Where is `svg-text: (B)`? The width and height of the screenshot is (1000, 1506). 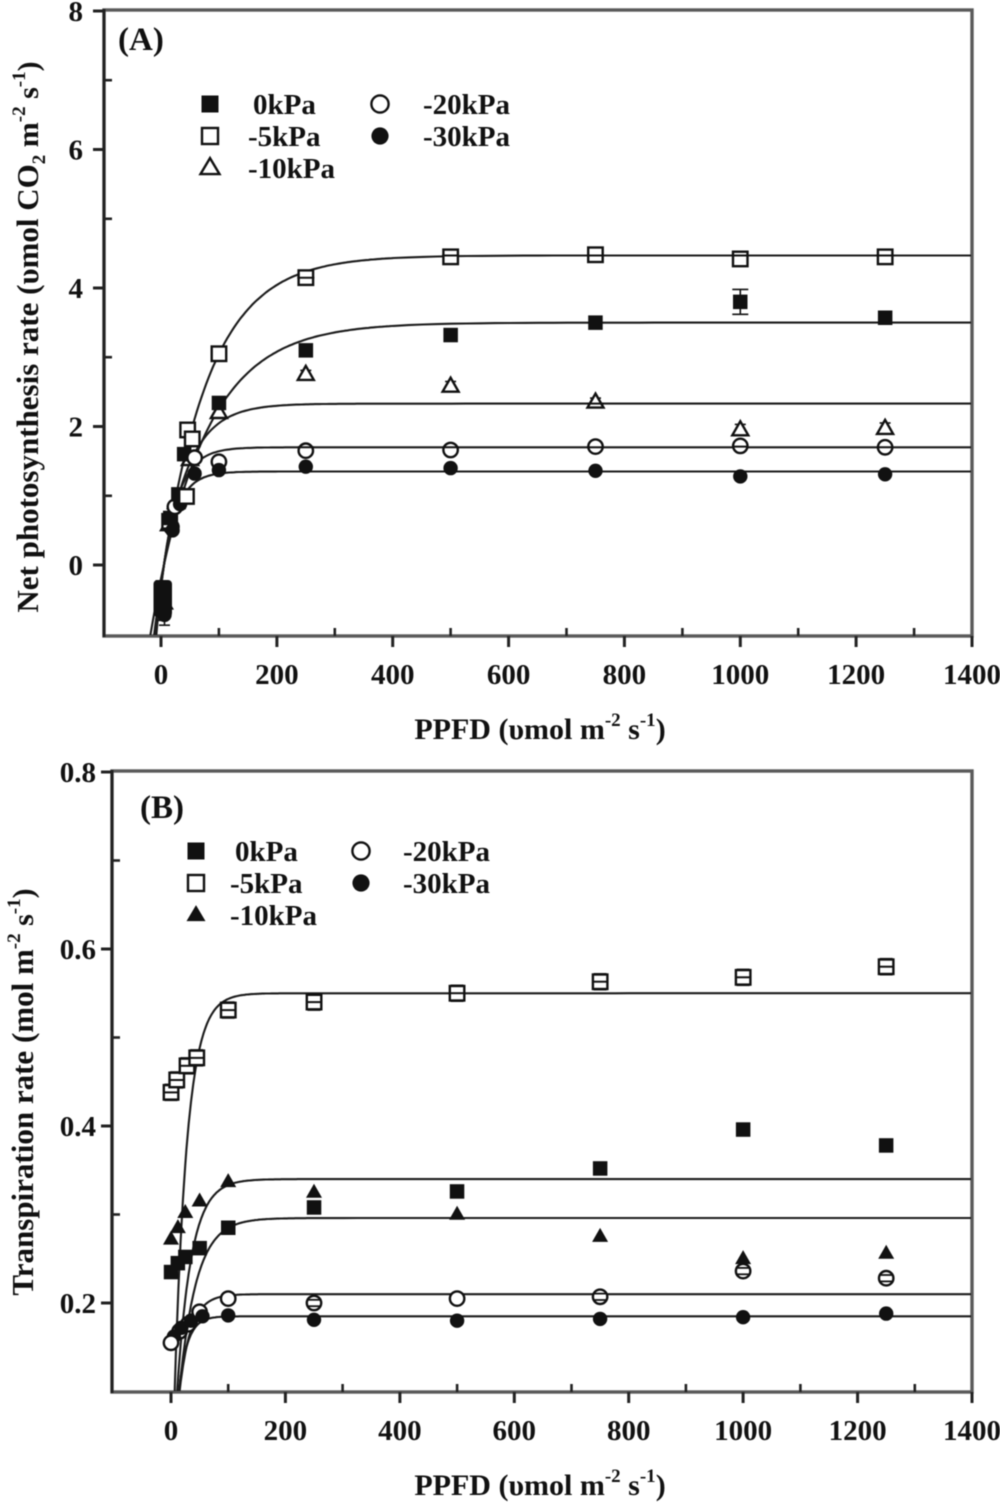
svg-text: (B) is located at coordinates (162, 808).